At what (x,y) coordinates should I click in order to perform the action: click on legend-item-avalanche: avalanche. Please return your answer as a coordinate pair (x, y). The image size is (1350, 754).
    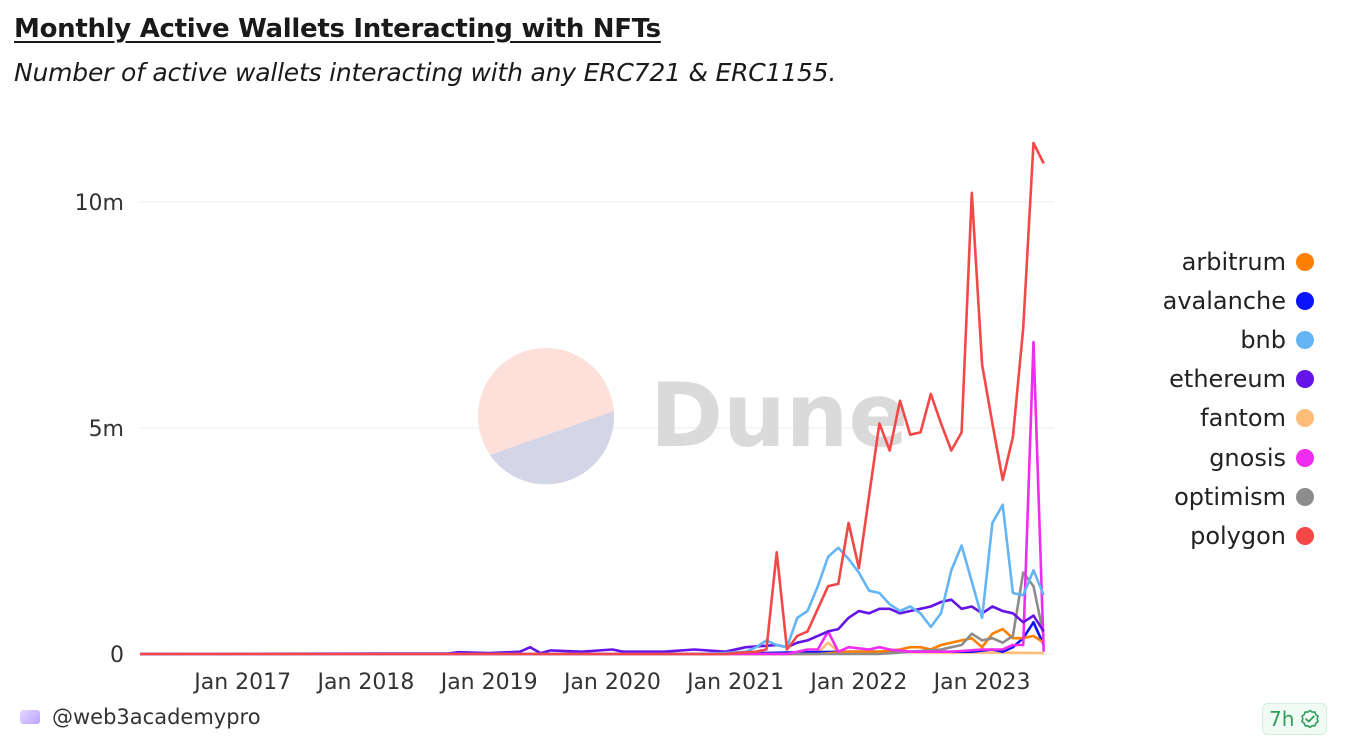
    Looking at the image, I should click on (1238, 300).